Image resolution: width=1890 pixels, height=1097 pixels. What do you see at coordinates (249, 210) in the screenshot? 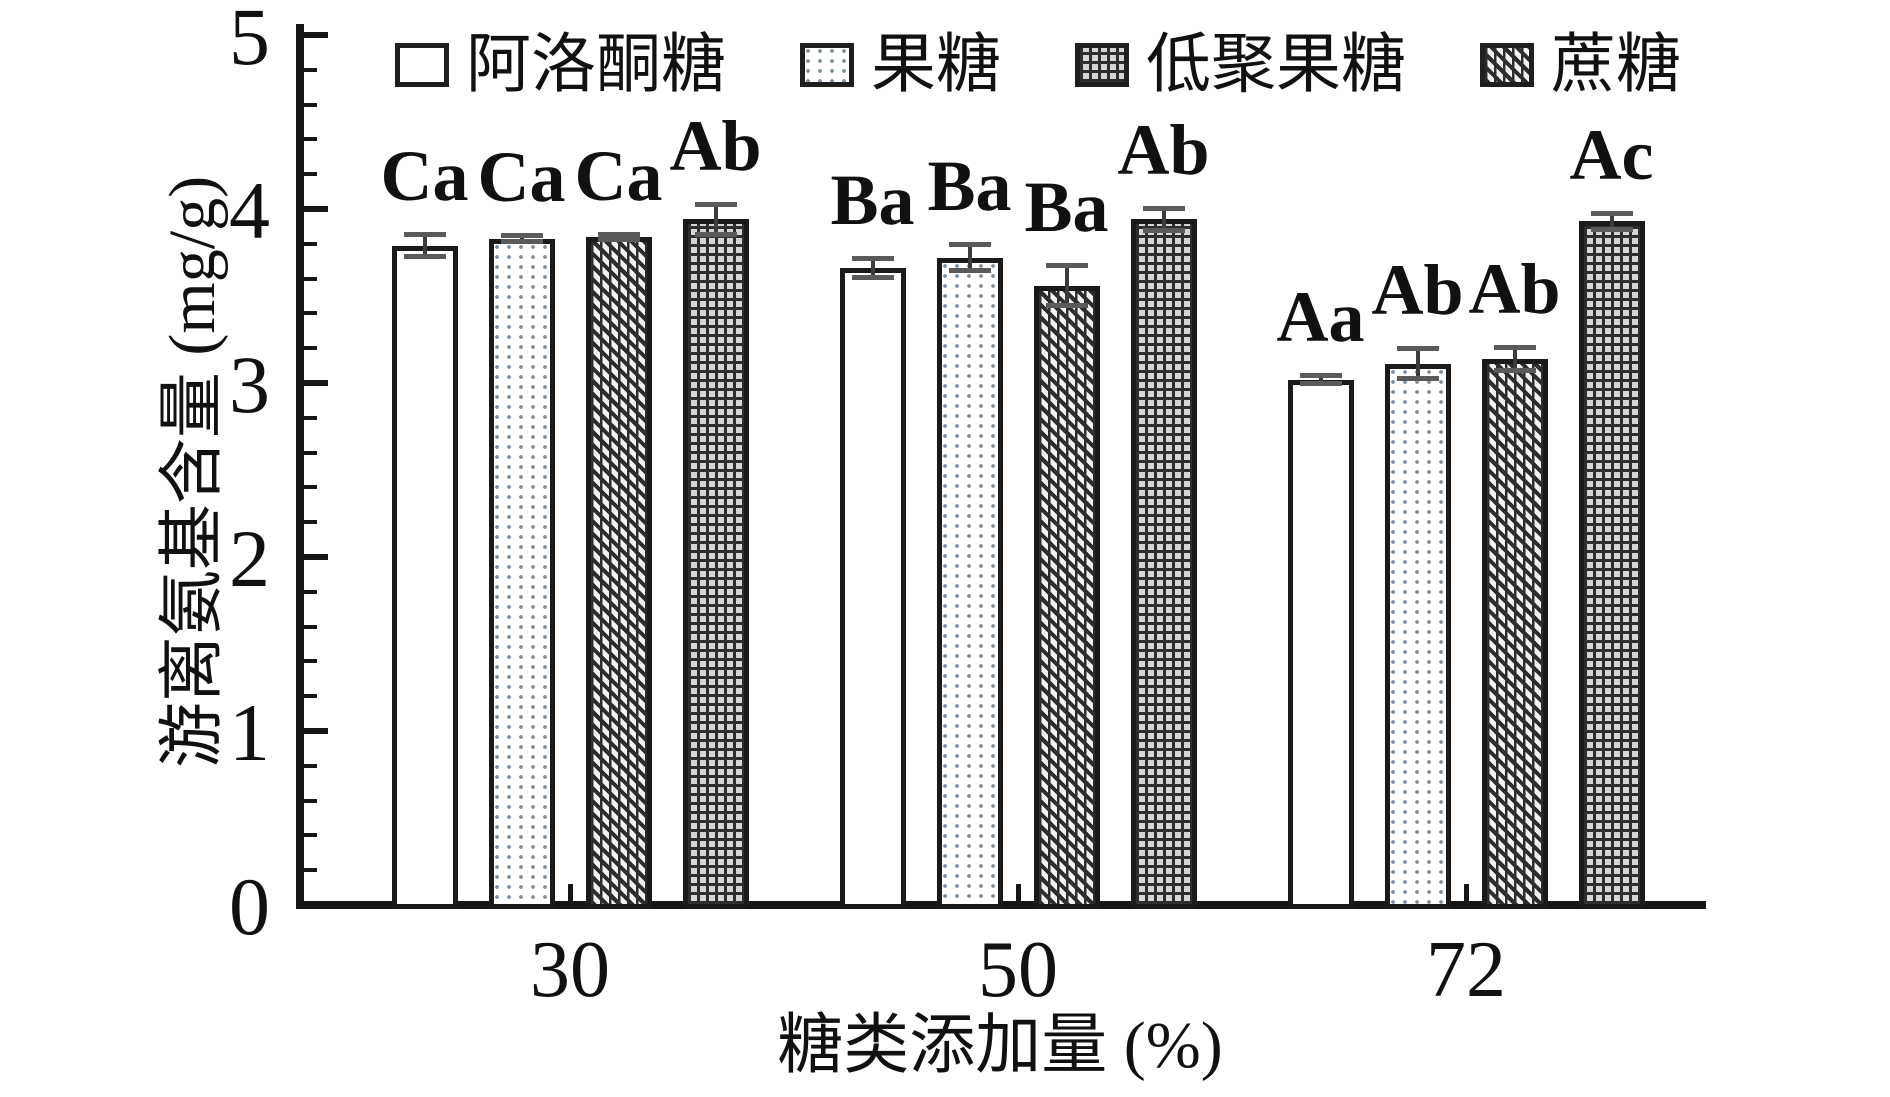
I see `y-tick-label: 4` at bounding box center [249, 210].